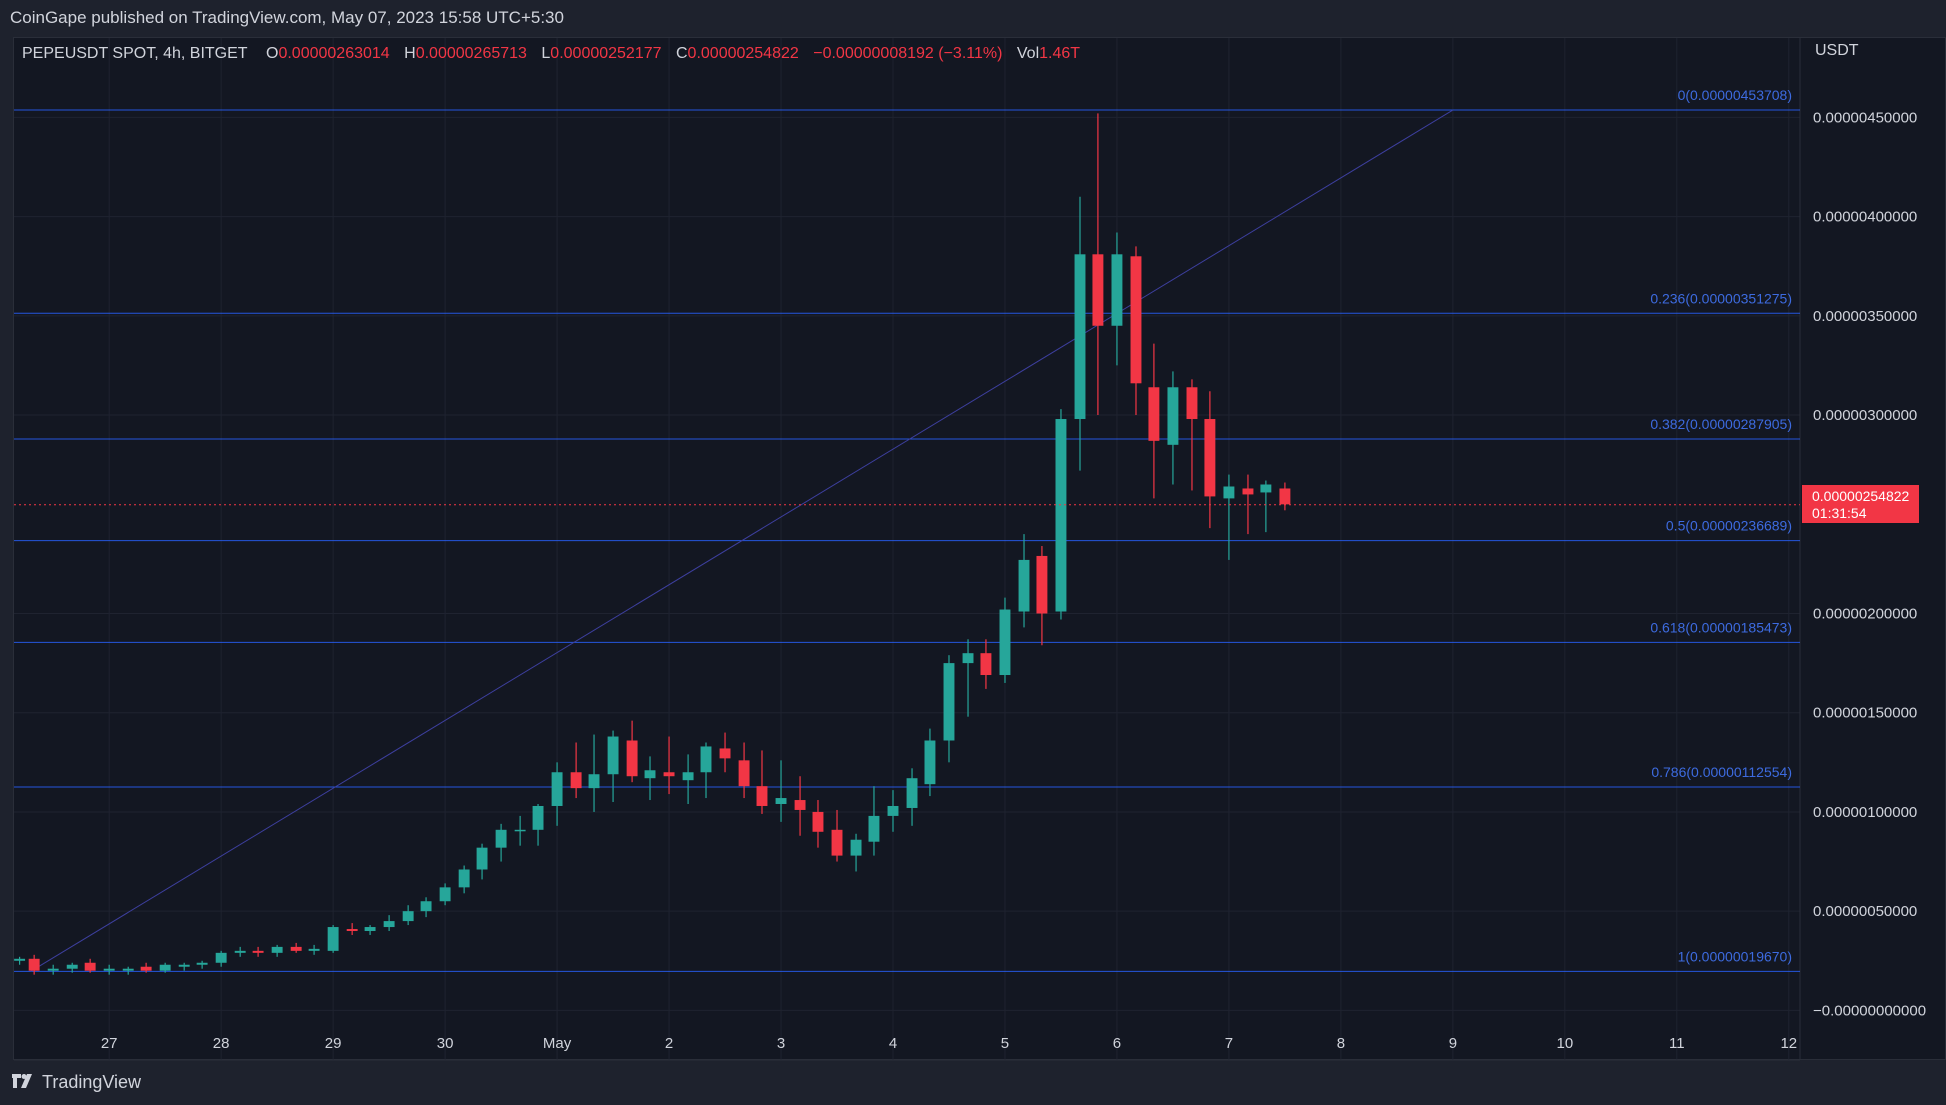  I want to click on current-price-badge: 0.00000254822 01:31:54, so click(1860, 504).